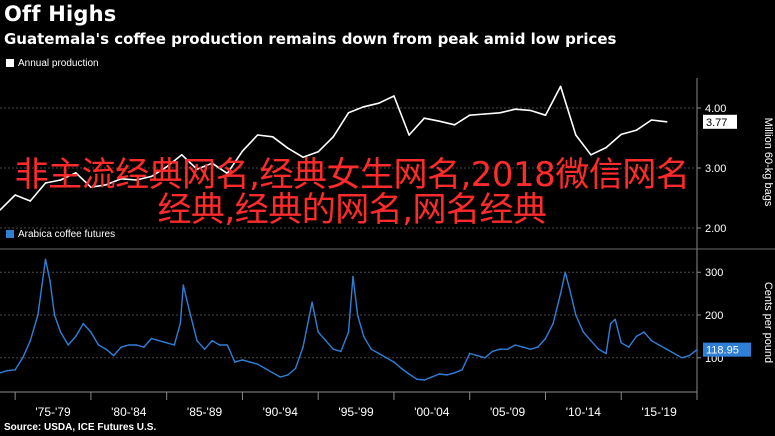  I want to click on x-tick-label: '00-'04, so click(432, 412).